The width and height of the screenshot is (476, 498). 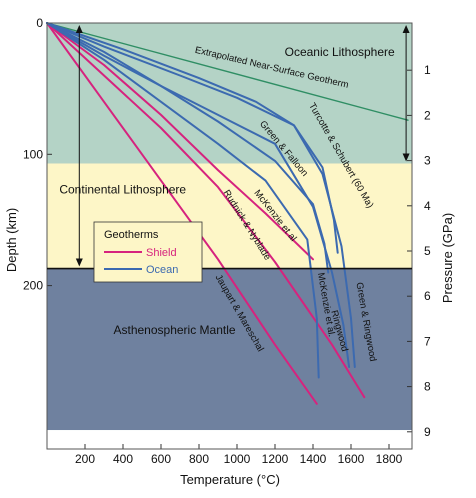 What do you see at coordinates (351, 459) in the screenshot?
I see `x-tick-label: 1600` at bounding box center [351, 459].